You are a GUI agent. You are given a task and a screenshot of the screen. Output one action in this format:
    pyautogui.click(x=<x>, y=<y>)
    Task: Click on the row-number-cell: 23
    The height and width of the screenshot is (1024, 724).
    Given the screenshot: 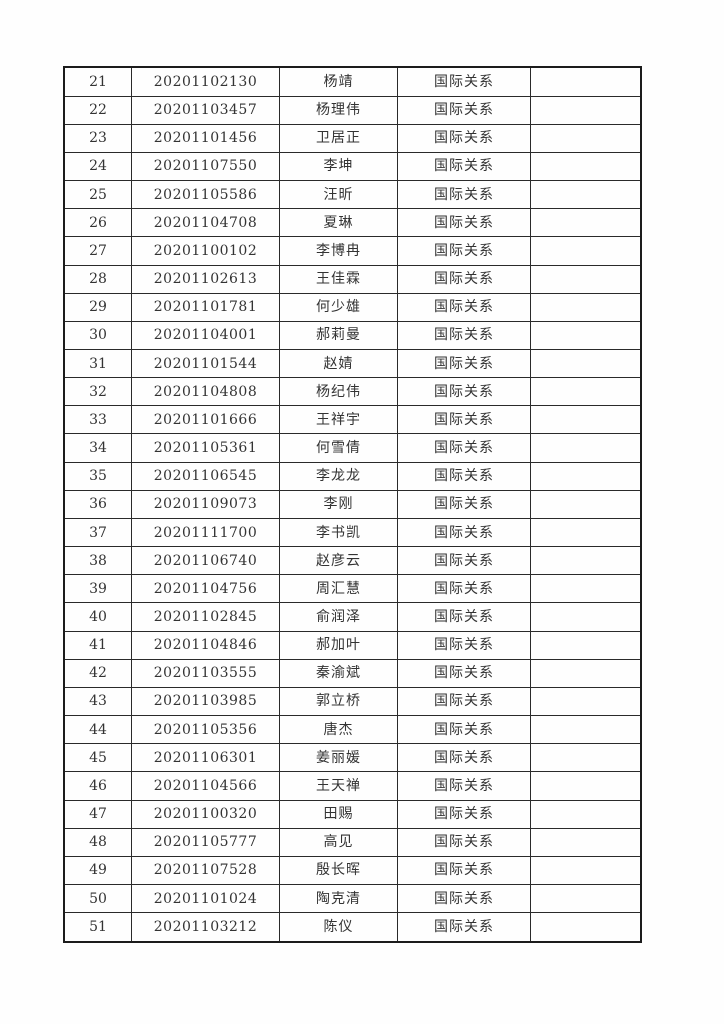 What is the action you would take?
    pyautogui.click(x=97, y=138)
    